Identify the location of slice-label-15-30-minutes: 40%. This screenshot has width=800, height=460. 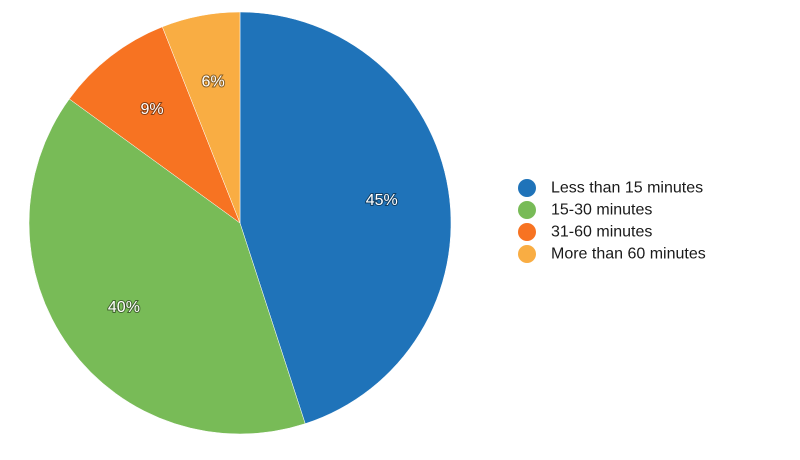
(124, 307).